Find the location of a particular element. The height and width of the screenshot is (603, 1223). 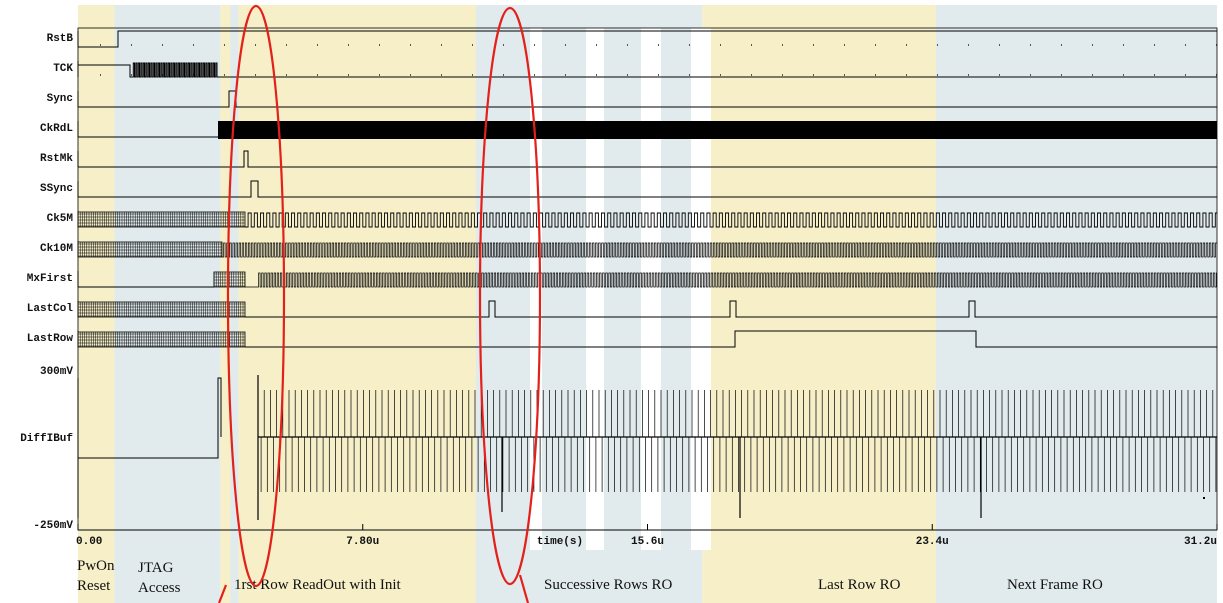

time-axis-tick-label: 31.2u is located at coordinates (1200, 542).